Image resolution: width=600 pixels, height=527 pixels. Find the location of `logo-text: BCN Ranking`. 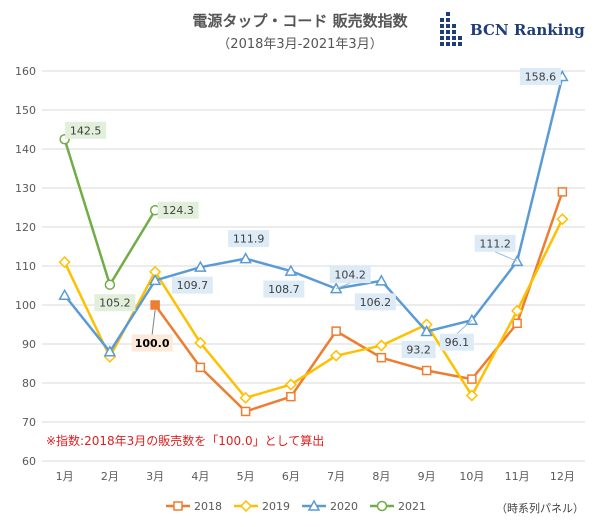

logo-text: BCN Ranking is located at coordinates (527, 30).